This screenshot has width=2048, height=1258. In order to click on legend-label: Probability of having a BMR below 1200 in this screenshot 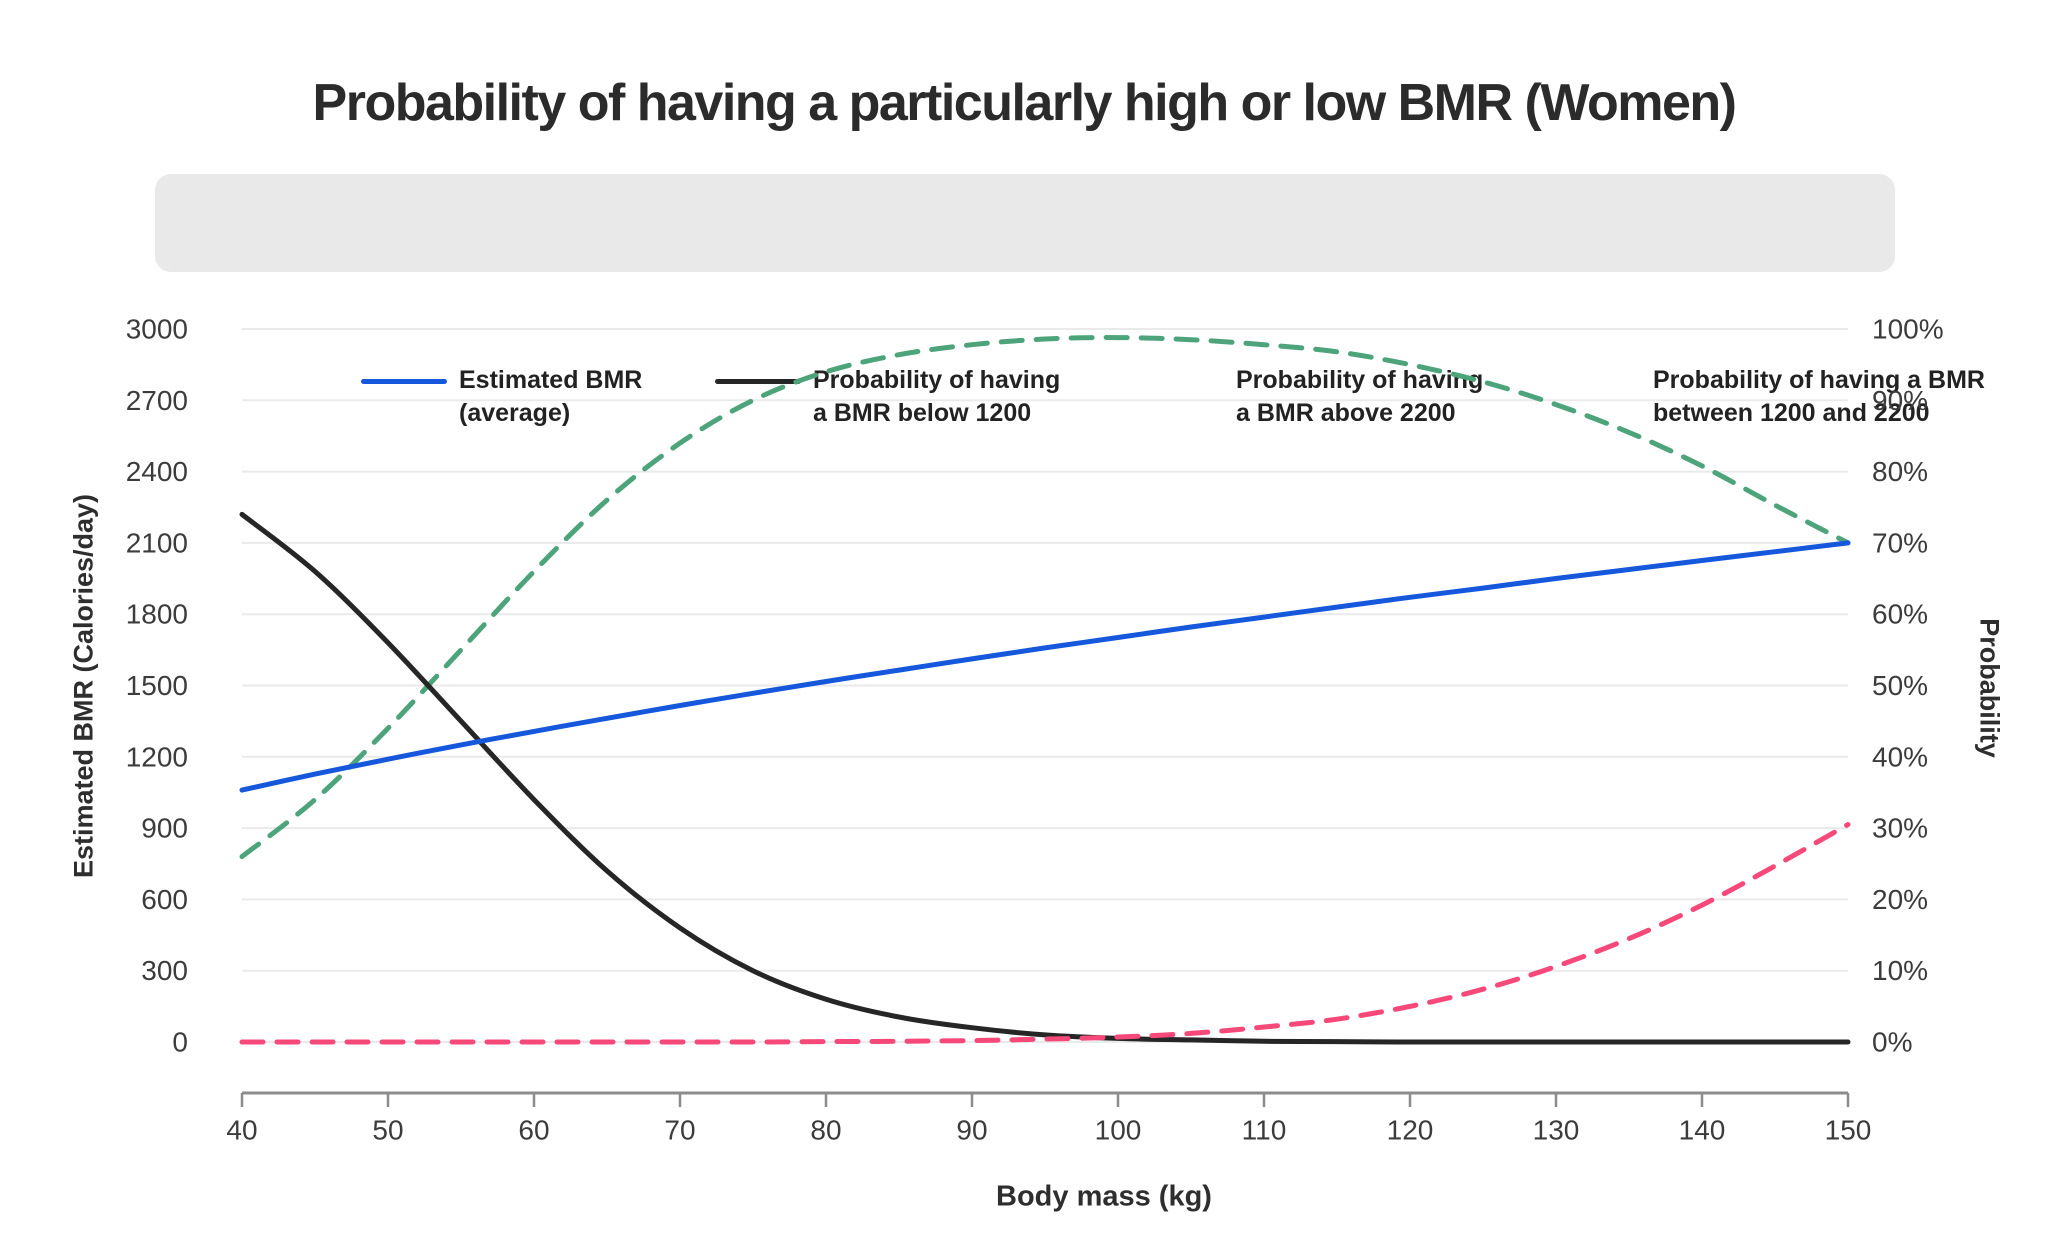, I will do `click(936, 397)`.